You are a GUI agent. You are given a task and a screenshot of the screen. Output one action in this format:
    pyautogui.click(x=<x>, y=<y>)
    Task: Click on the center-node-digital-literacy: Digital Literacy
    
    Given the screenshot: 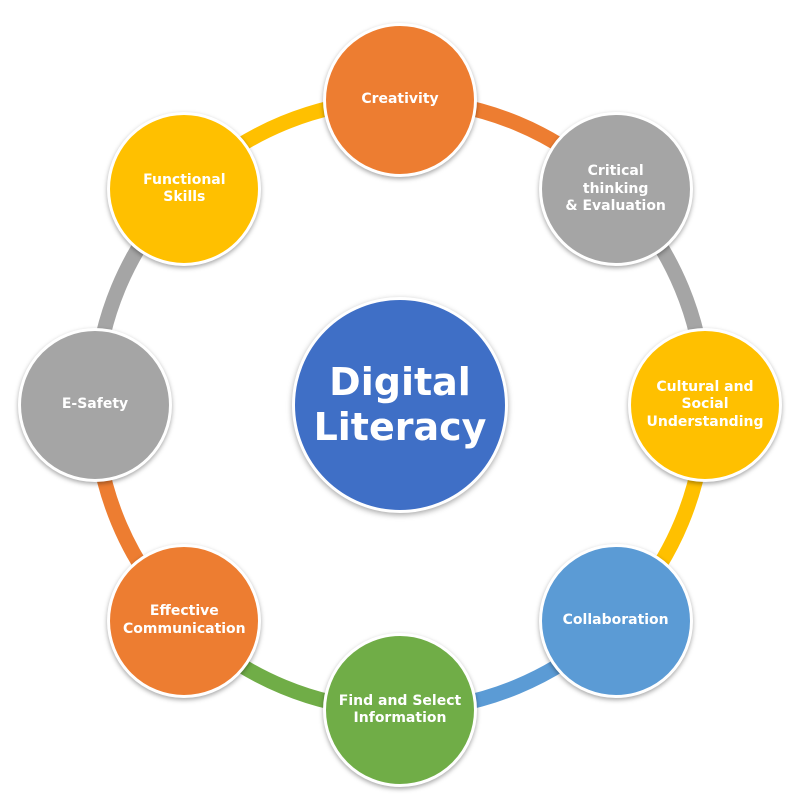 What is the action you would take?
    pyautogui.click(x=400, y=405)
    